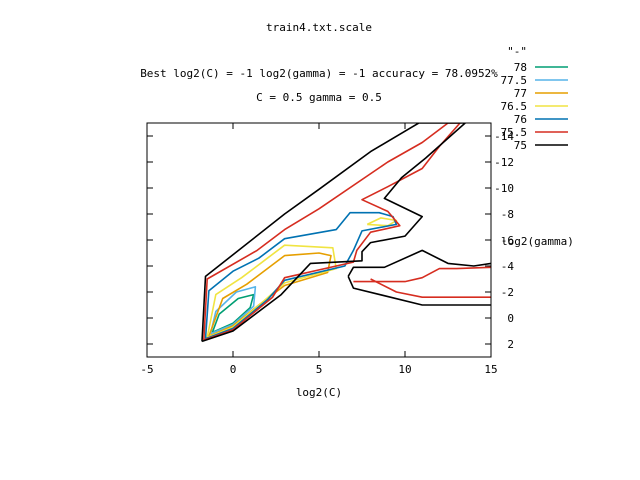 The height and width of the screenshot is (480, 640). Describe the element at coordinates (517, 51) in the screenshot. I see `legend-title: "-"` at that location.